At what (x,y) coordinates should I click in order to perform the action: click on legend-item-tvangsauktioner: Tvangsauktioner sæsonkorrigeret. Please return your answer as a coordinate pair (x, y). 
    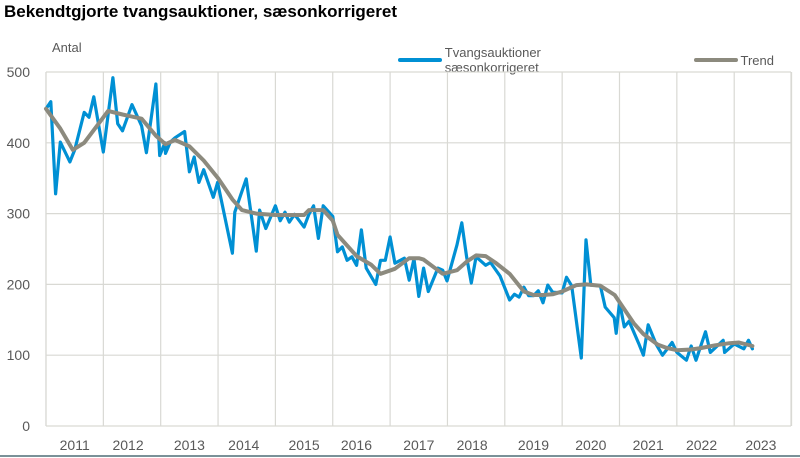
    Looking at the image, I should click on (518, 60).